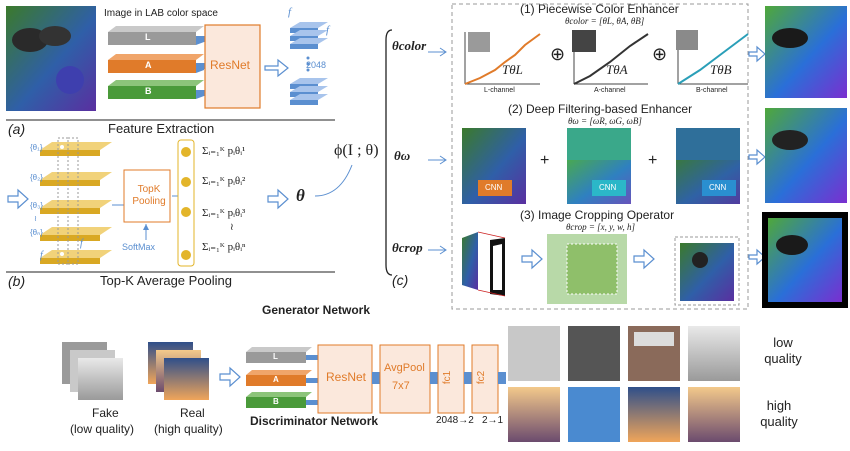 The width and height of the screenshot is (850, 451). I want to click on topk-pooling-label: TopK Pooling, so click(149, 195).